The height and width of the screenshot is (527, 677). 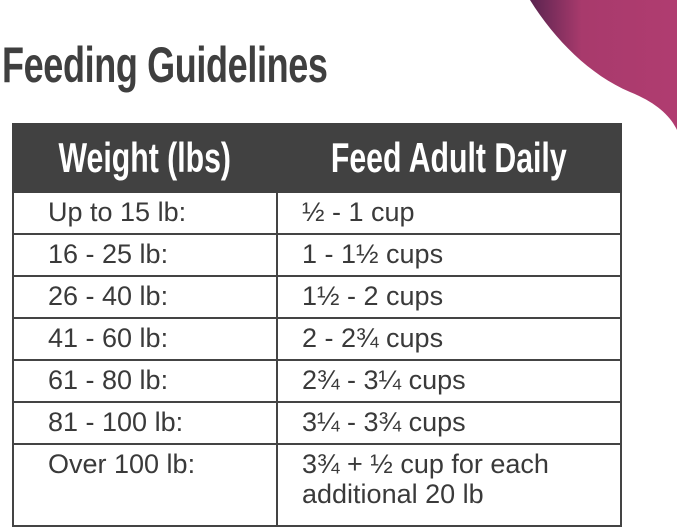 I want to click on amount-cell: ½ - 1 cup, so click(x=449, y=213).